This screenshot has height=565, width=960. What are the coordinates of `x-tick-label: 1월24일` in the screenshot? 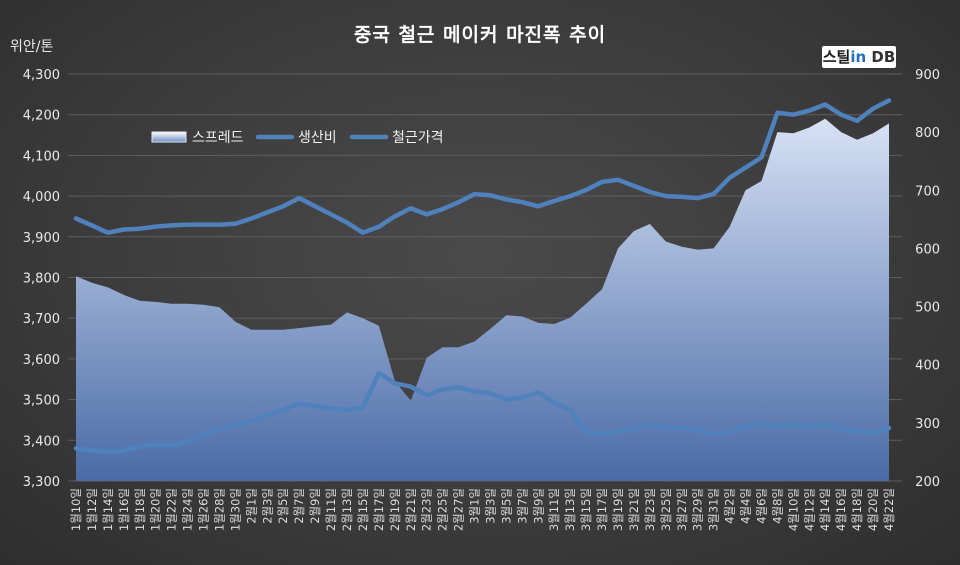 It's located at (188, 509).